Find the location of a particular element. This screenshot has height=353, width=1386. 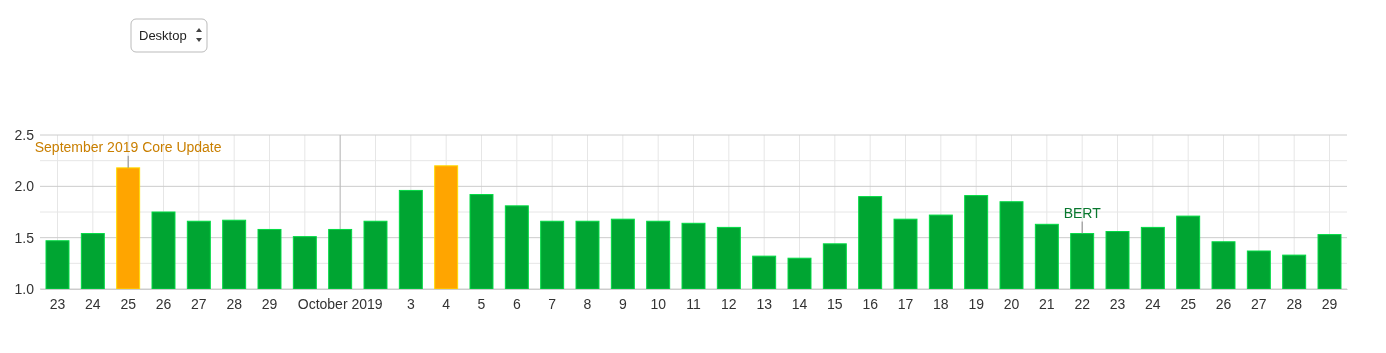

x-tick-label: 22 is located at coordinates (1082, 303).